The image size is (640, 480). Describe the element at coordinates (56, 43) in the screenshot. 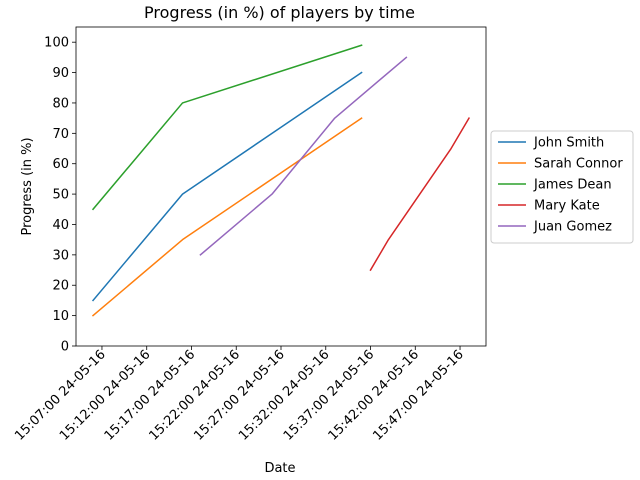

I see `y-tick-label: 100` at that location.